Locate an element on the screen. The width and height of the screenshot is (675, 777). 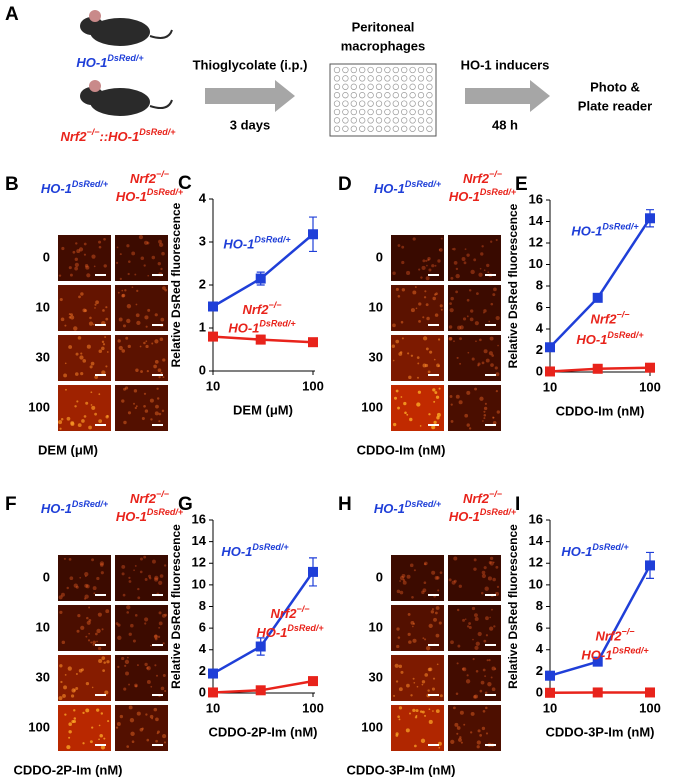
y-tick-label: 4 is located at coordinates (540, 648).